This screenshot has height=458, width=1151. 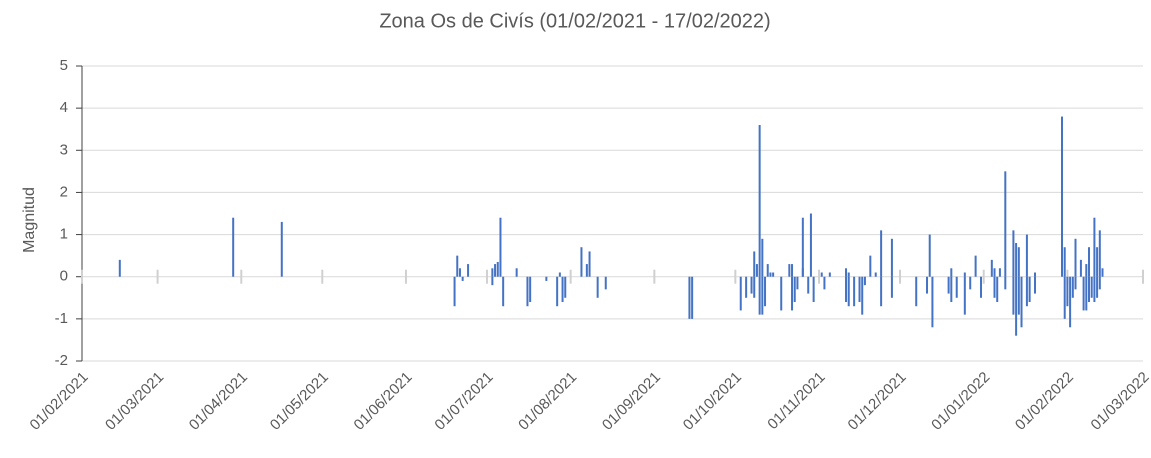 I want to click on x-tick-label: 01/02/2021, so click(x=59, y=401).